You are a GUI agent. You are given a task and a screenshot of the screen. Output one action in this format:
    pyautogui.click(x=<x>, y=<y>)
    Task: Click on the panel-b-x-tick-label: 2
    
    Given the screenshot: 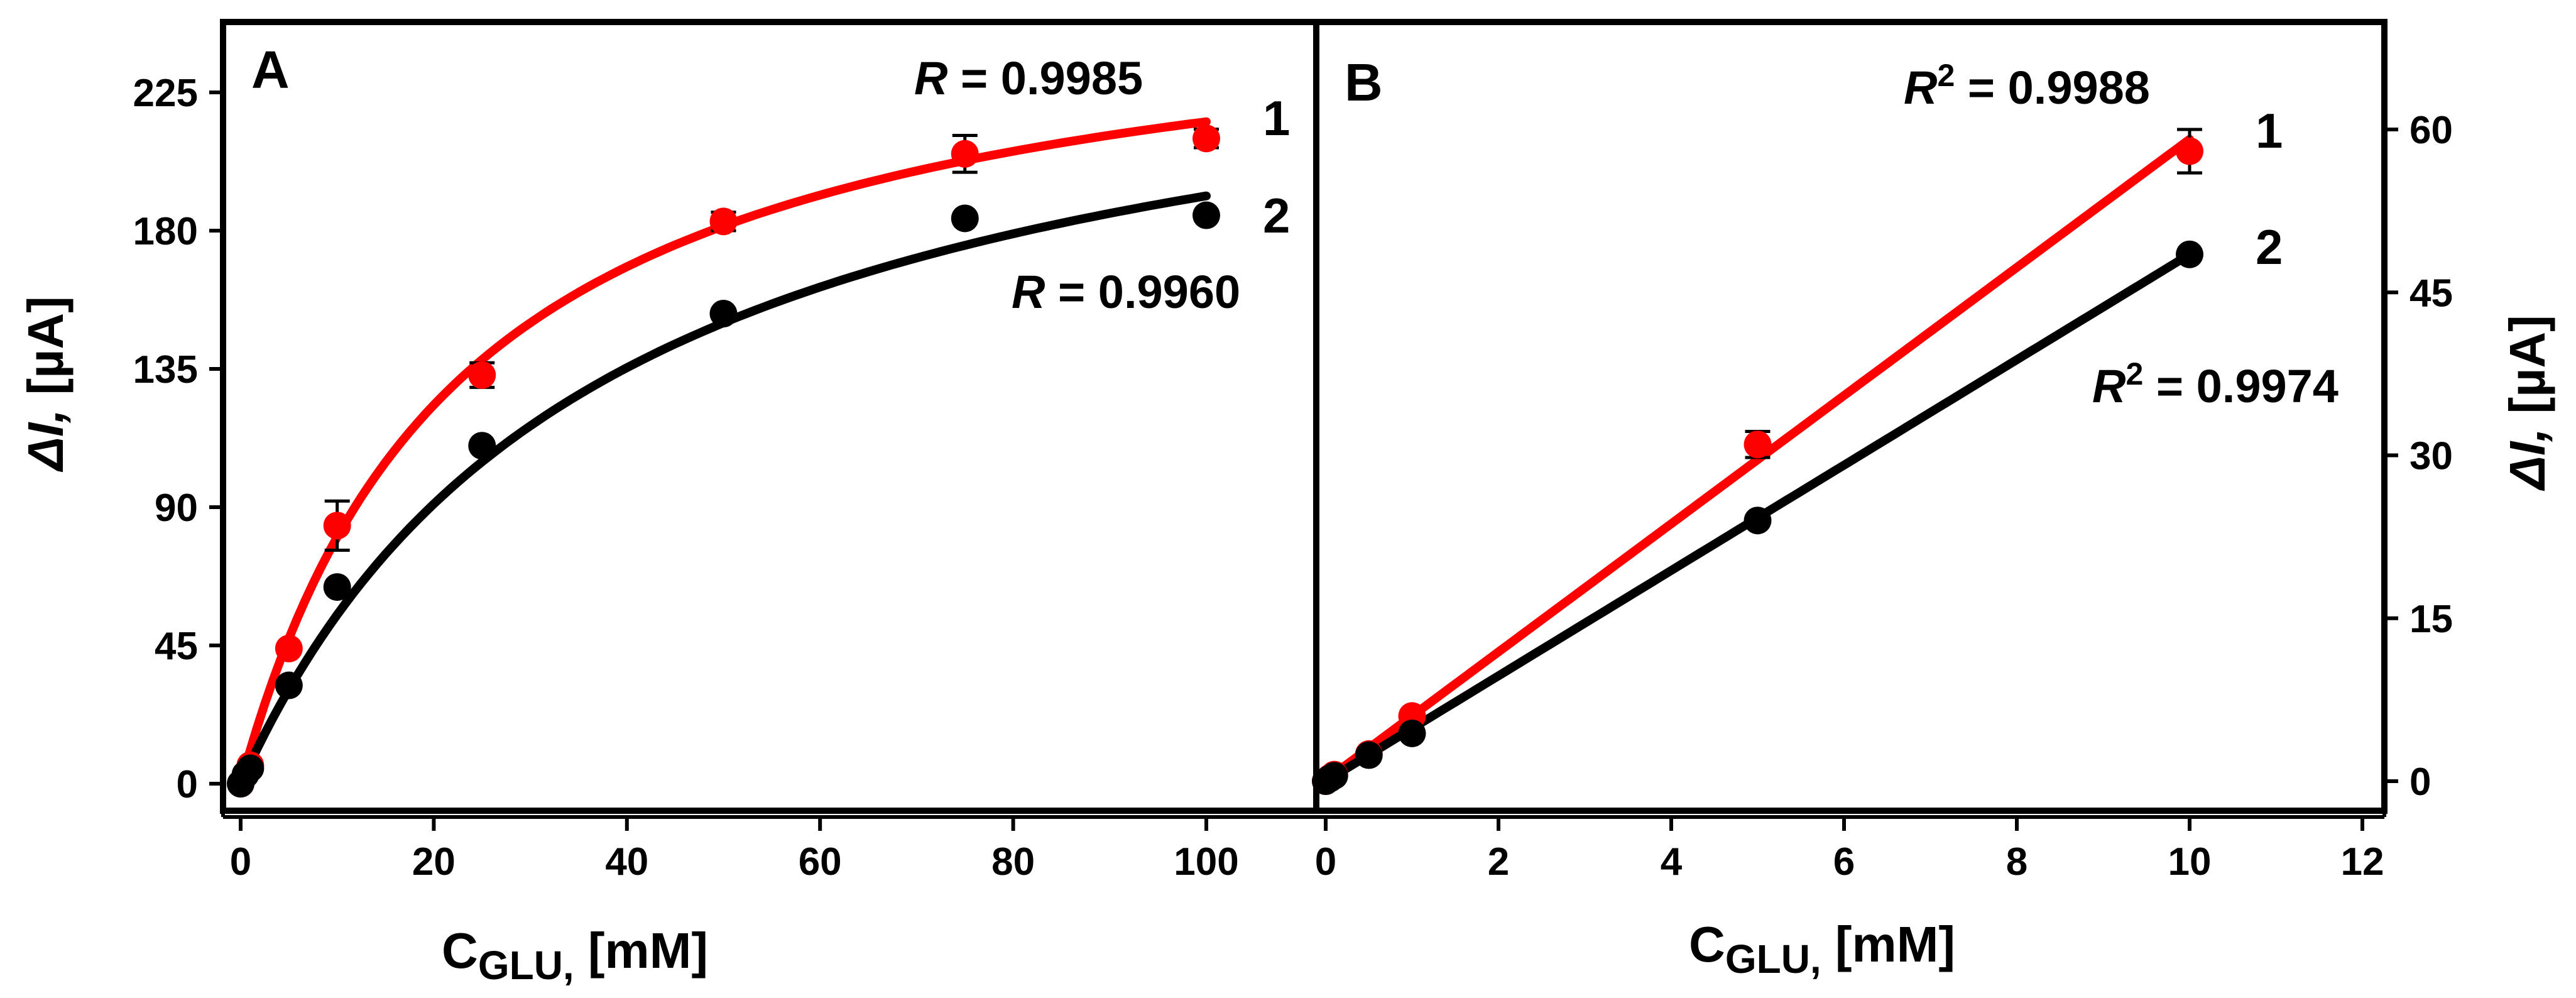 What is the action you would take?
    pyautogui.click(x=1498, y=862)
    